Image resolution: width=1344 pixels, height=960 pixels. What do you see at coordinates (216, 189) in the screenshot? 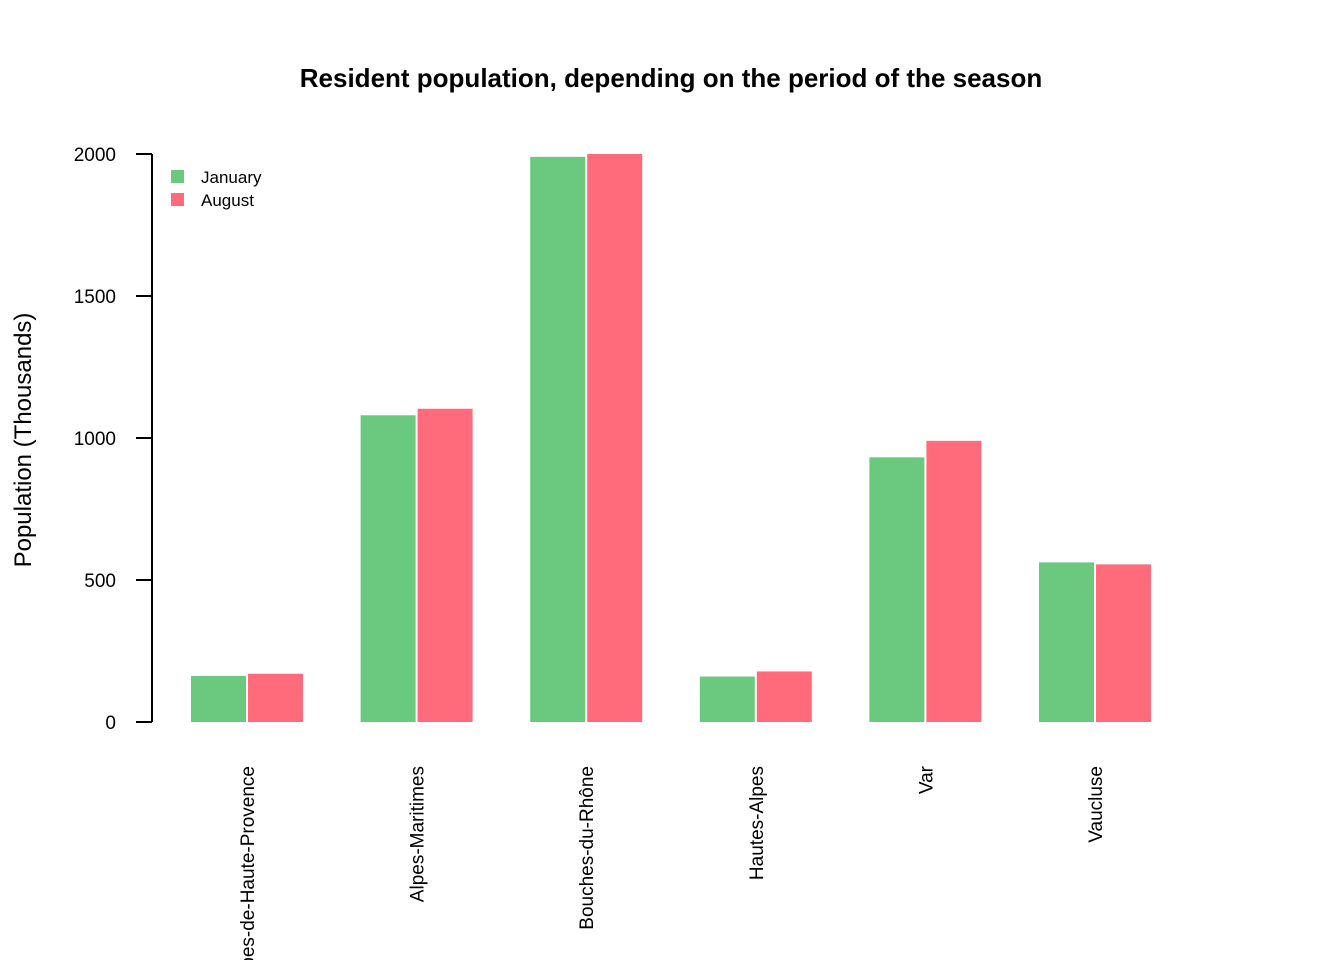
I see `legend: January August` at bounding box center [216, 189].